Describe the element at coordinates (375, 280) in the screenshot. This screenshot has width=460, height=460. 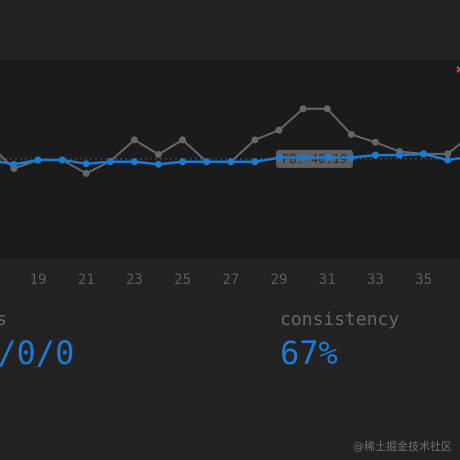
I see `x-tick-label: 33` at that location.